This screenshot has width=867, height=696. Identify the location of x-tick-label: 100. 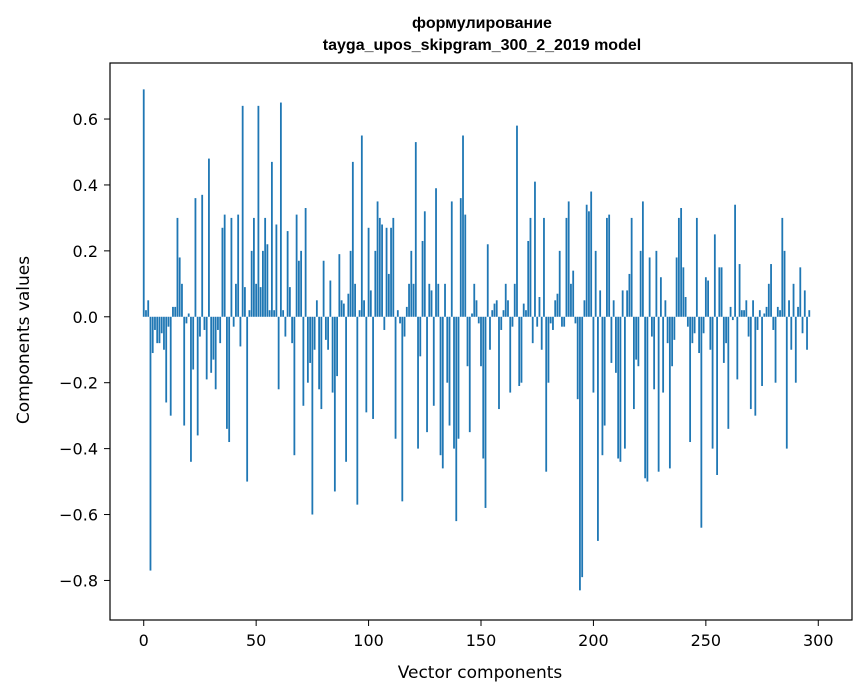
(368, 640).